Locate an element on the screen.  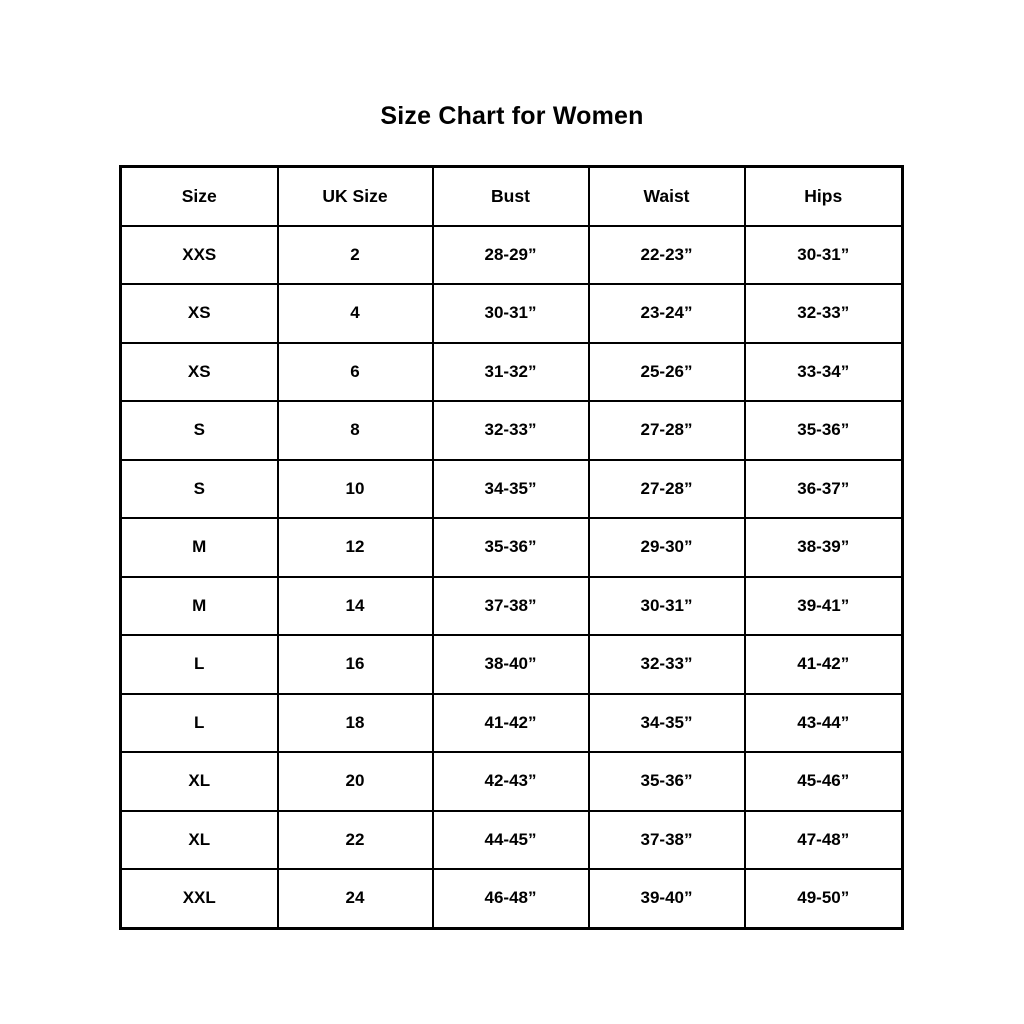
column-header-hips: Hips is located at coordinates (823, 196).